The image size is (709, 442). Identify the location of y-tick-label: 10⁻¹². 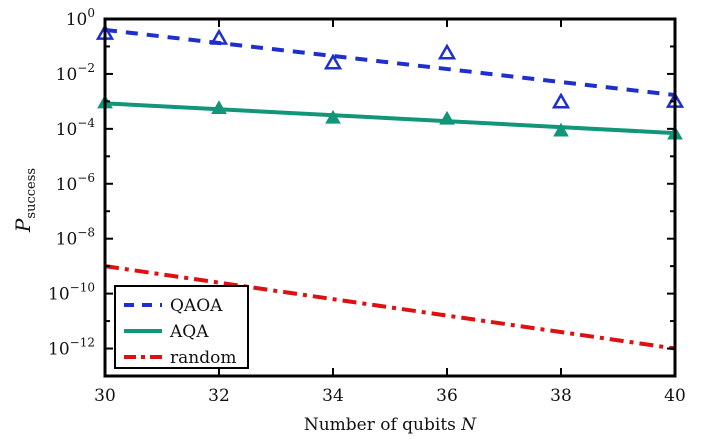
(71, 348).